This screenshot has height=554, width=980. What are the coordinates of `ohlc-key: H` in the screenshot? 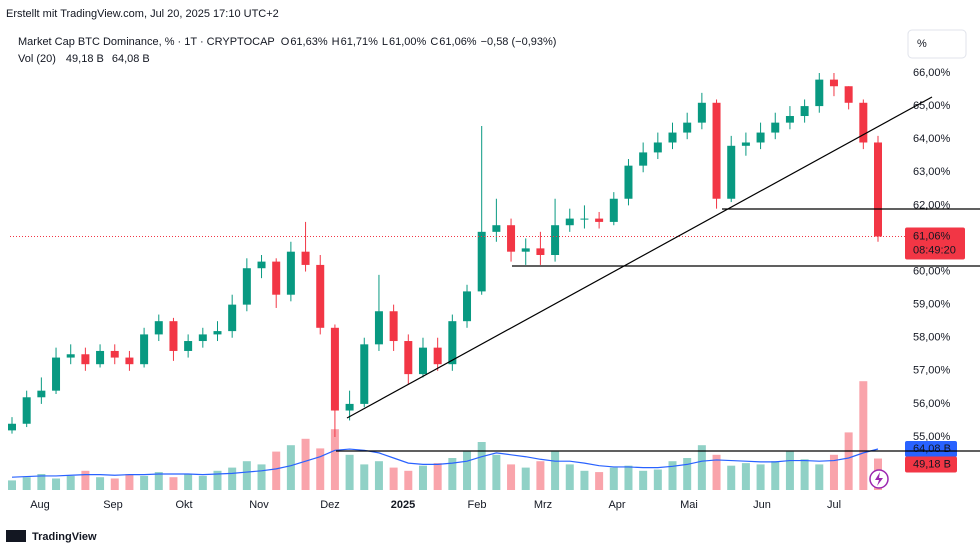 It's located at (336, 42).